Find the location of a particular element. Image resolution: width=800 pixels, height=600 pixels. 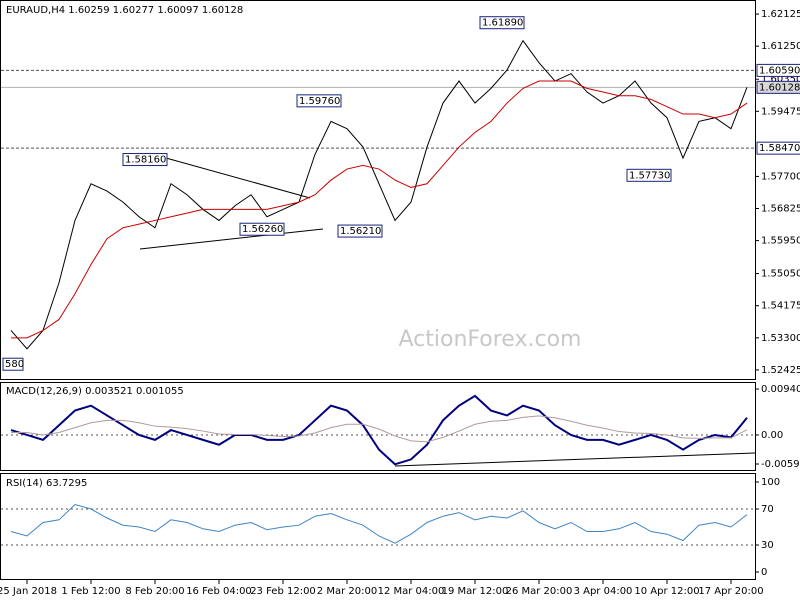

x-tick-label: 2 Mar 20:00 is located at coordinates (347, 591).